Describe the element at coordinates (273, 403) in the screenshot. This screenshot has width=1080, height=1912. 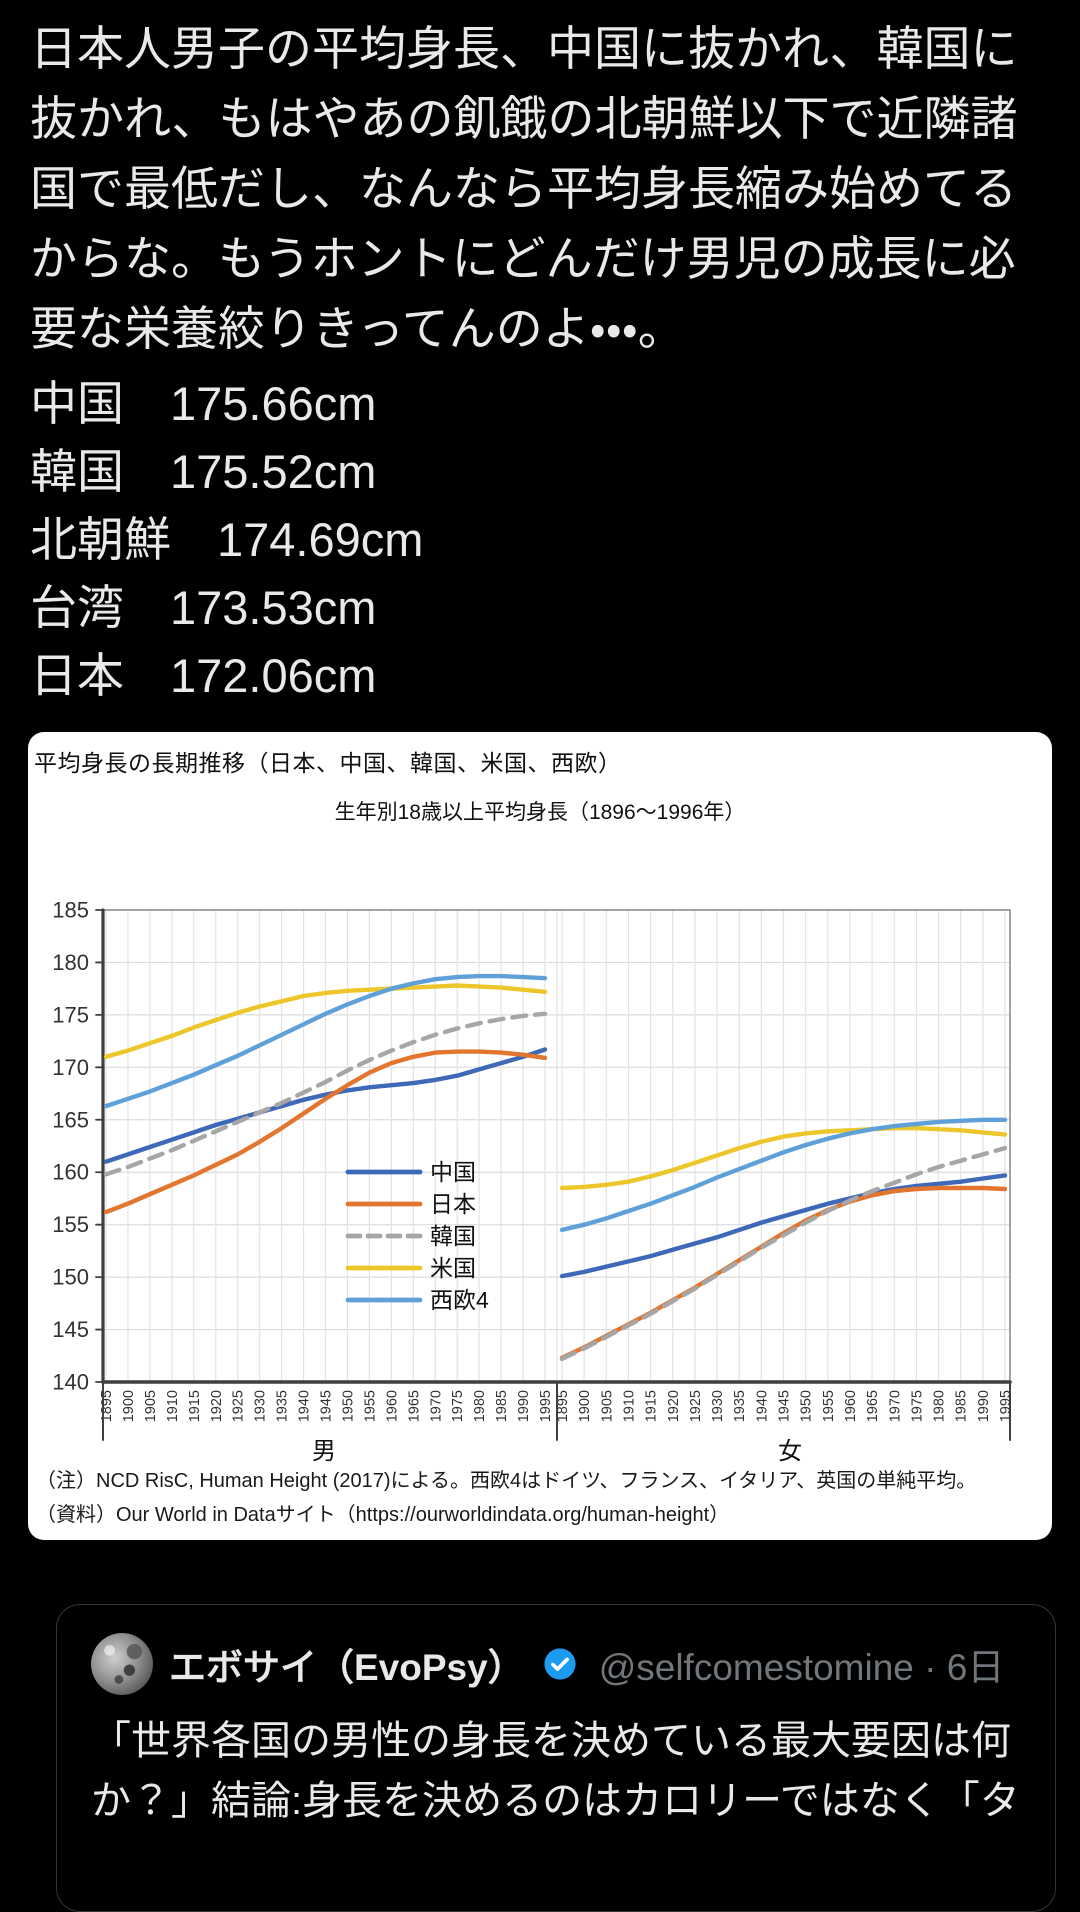
I see `height-value: 175.66cm` at that location.